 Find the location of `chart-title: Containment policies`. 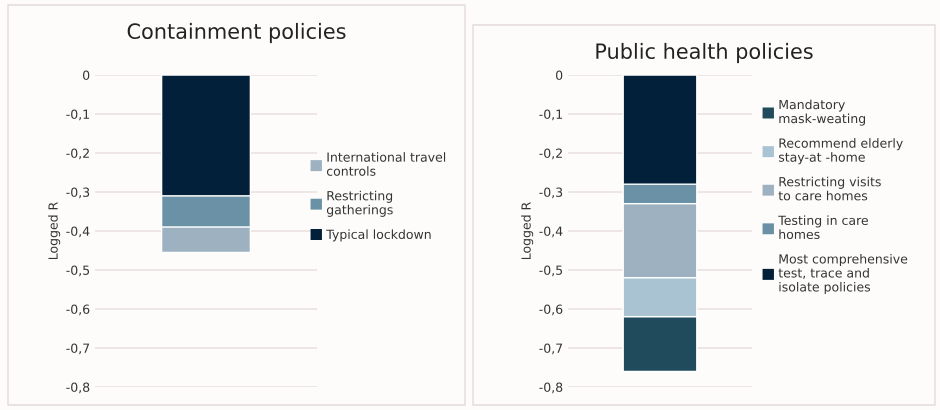

chart-title: Containment policies is located at coordinates (237, 33).